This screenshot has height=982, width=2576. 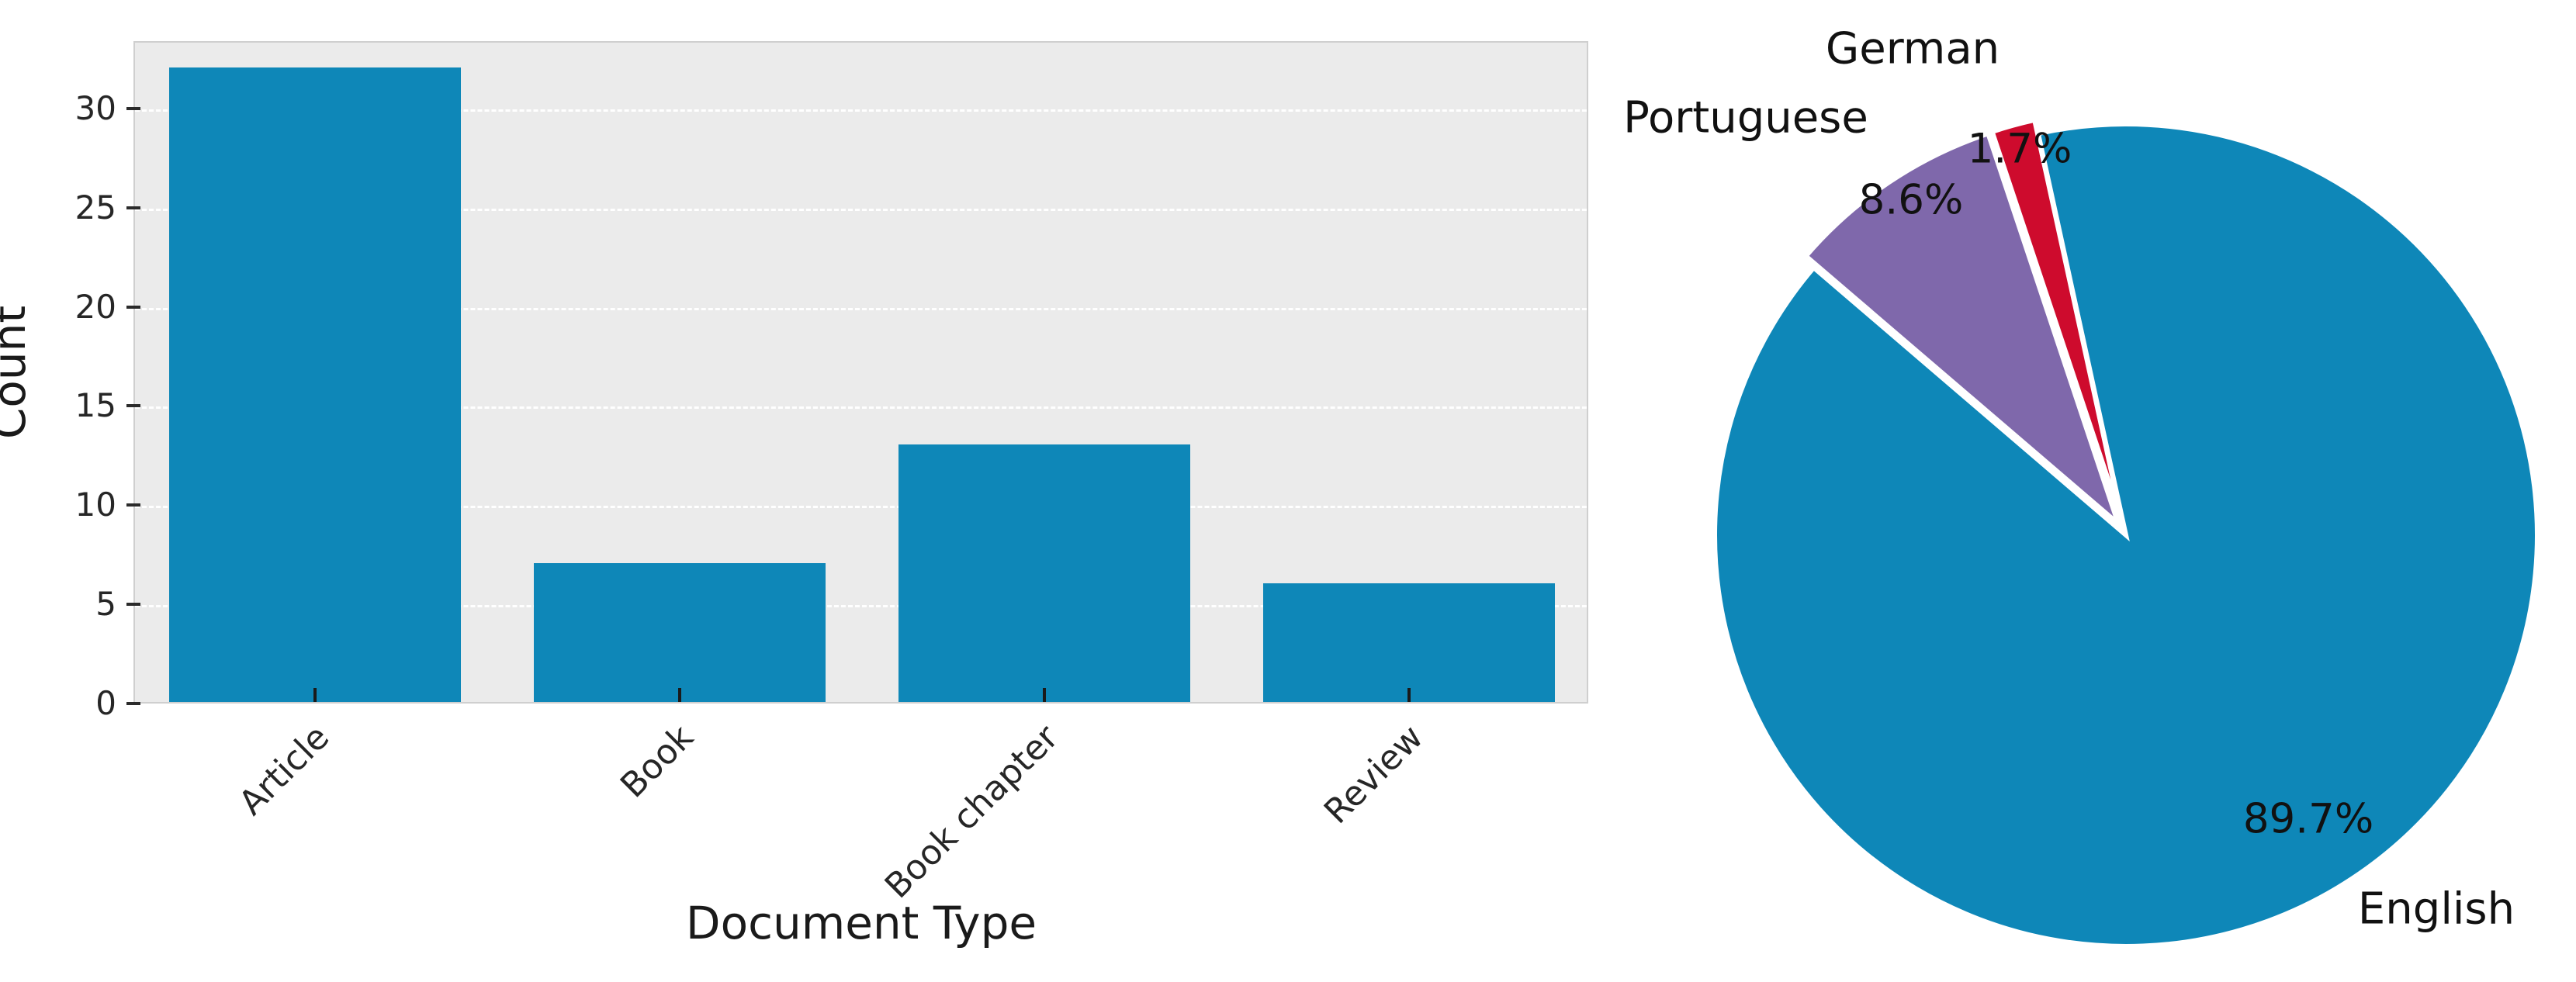 What do you see at coordinates (1374, 774) in the screenshot?
I see `x-tick-label-text: Review` at bounding box center [1374, 774].